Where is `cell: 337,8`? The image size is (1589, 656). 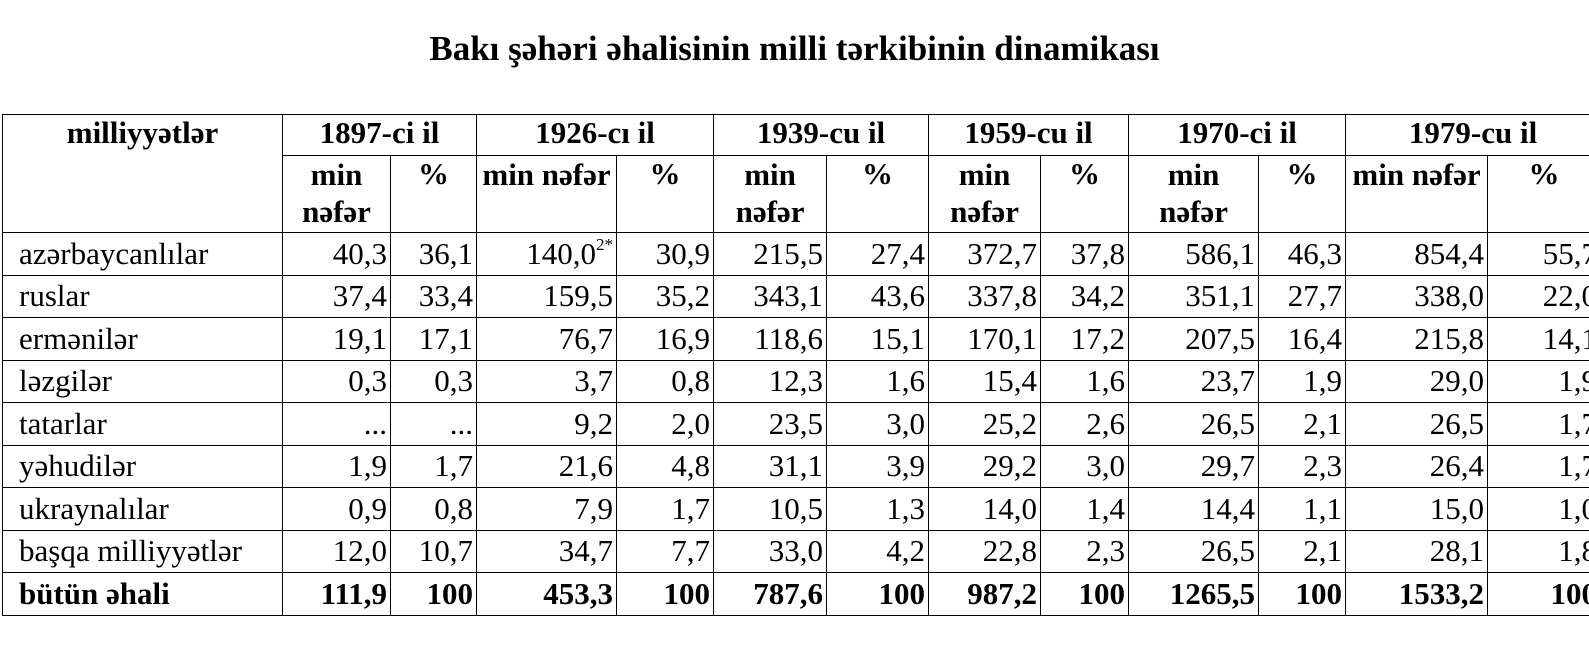 cell: 337,8 is located at coordinates (985, 296).